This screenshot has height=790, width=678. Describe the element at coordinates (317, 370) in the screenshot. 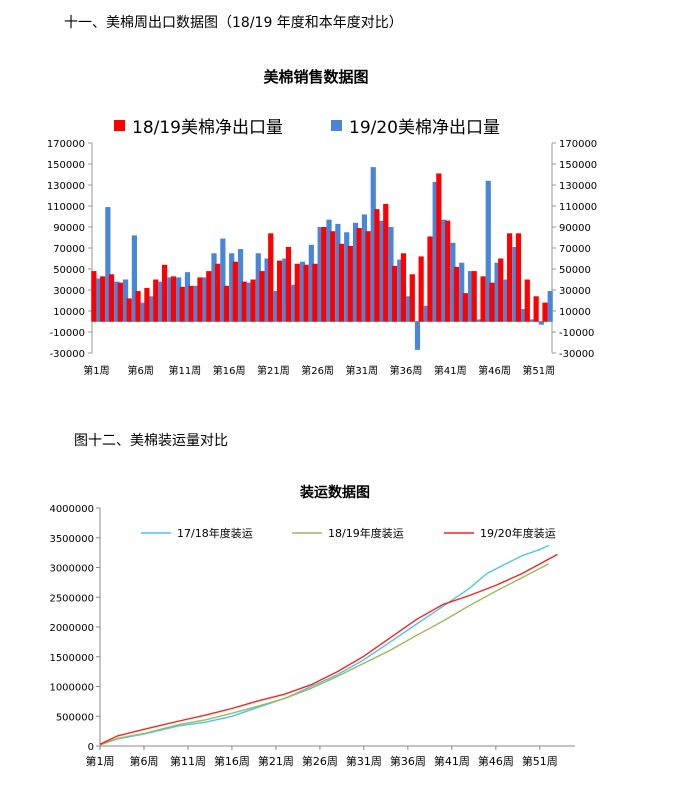

I see `x-tick-label: 第26周` at that location.